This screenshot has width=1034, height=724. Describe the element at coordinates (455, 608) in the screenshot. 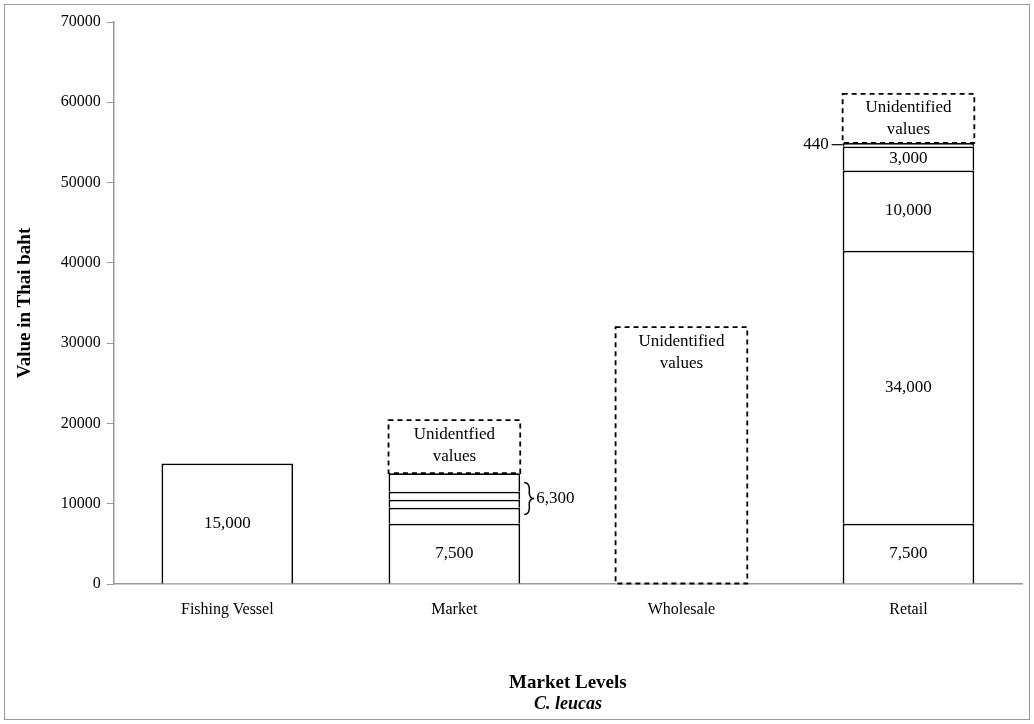

I see `x-tick-label: Market` at that location.